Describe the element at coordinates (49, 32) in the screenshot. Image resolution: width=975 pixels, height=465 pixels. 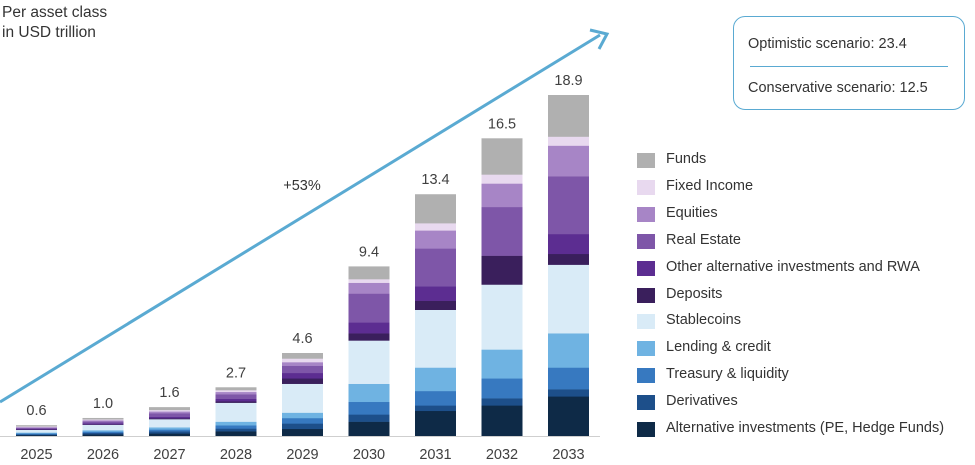
I see `subtitle-line-2: in USD trillion` at that location.